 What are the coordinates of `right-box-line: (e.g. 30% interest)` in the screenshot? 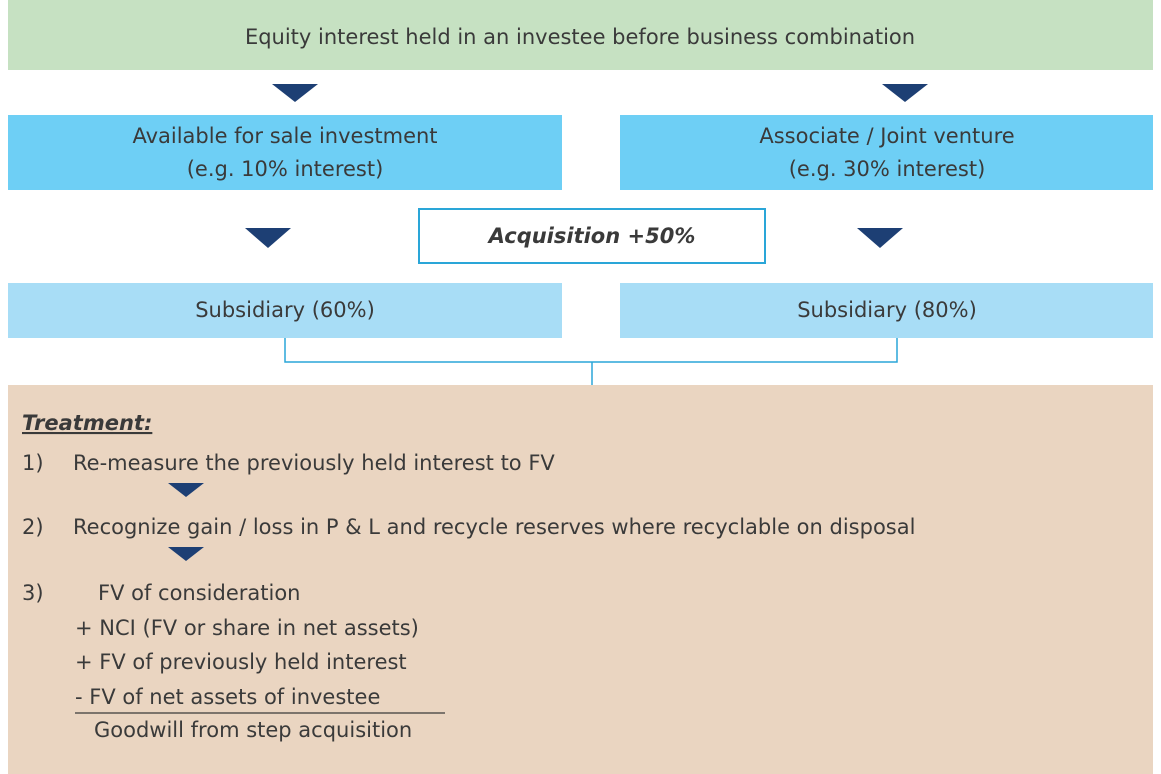 It's located at (887, 169).